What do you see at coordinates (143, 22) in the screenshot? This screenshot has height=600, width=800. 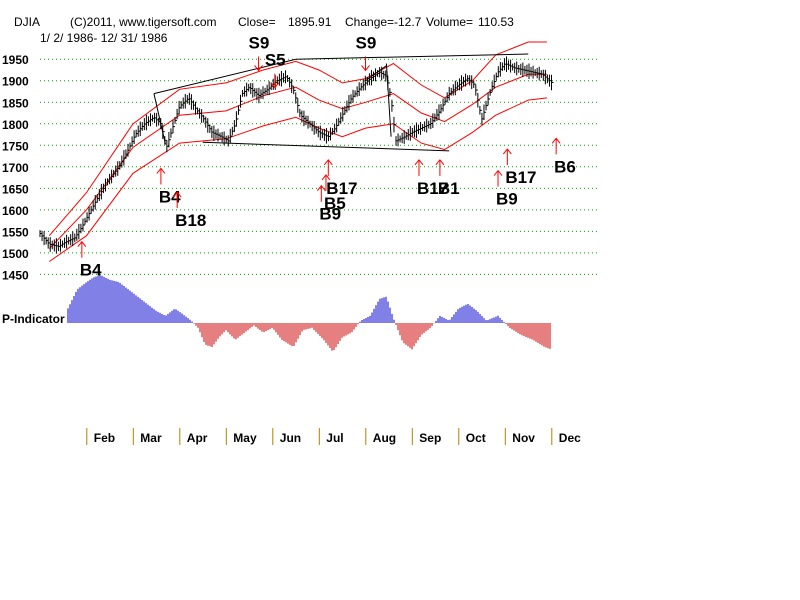 I see `copyright-label: (C)2011, www.tigersoft.com` at bounding box center [143, 22].